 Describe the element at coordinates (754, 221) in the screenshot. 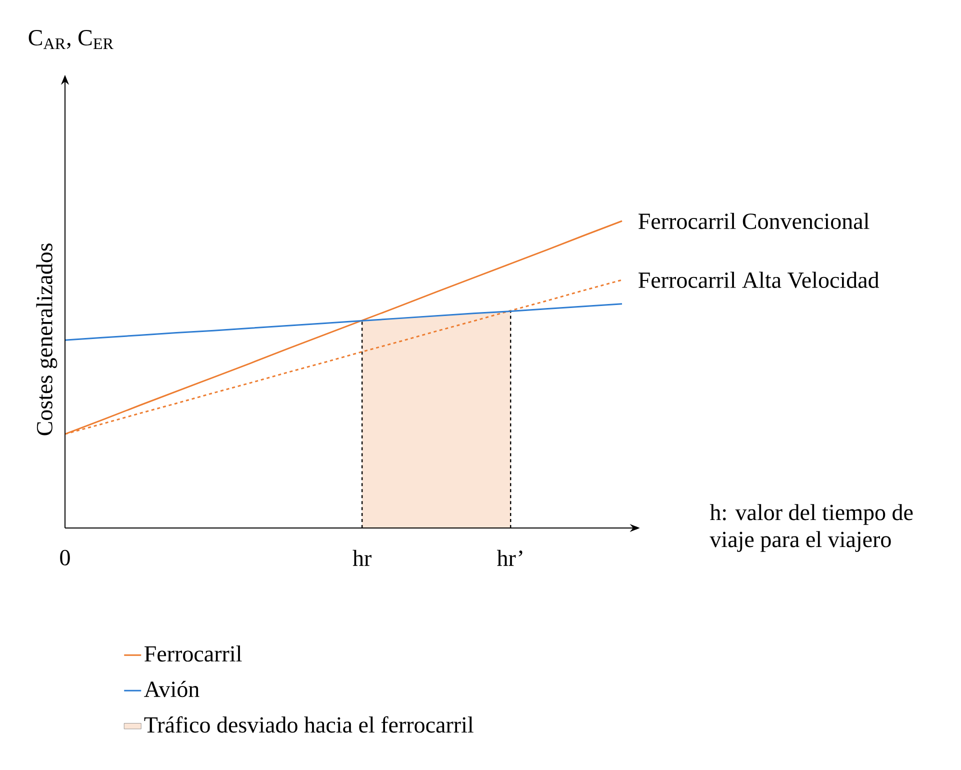

I see `series-label: Ferrocarril Convencional` at that location.